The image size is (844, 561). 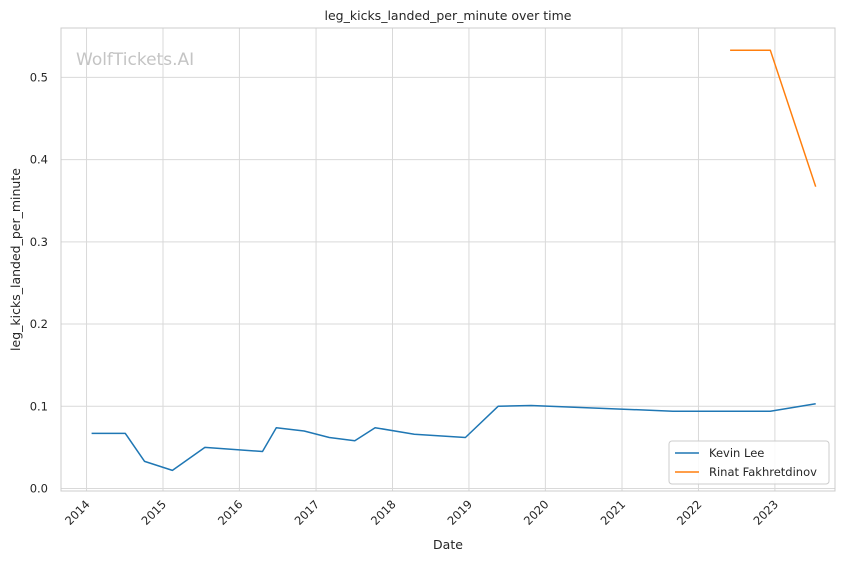 I want to click on x-axis-title: Date, so click(x=448, y=544).